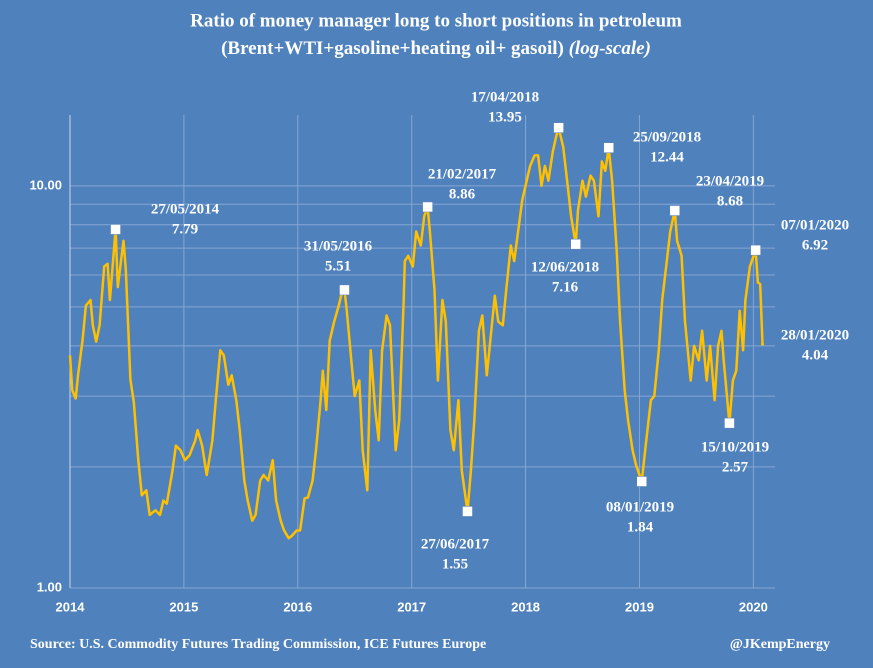  I want to click on annotation-date: 27/06/2017, so click(455, 544).